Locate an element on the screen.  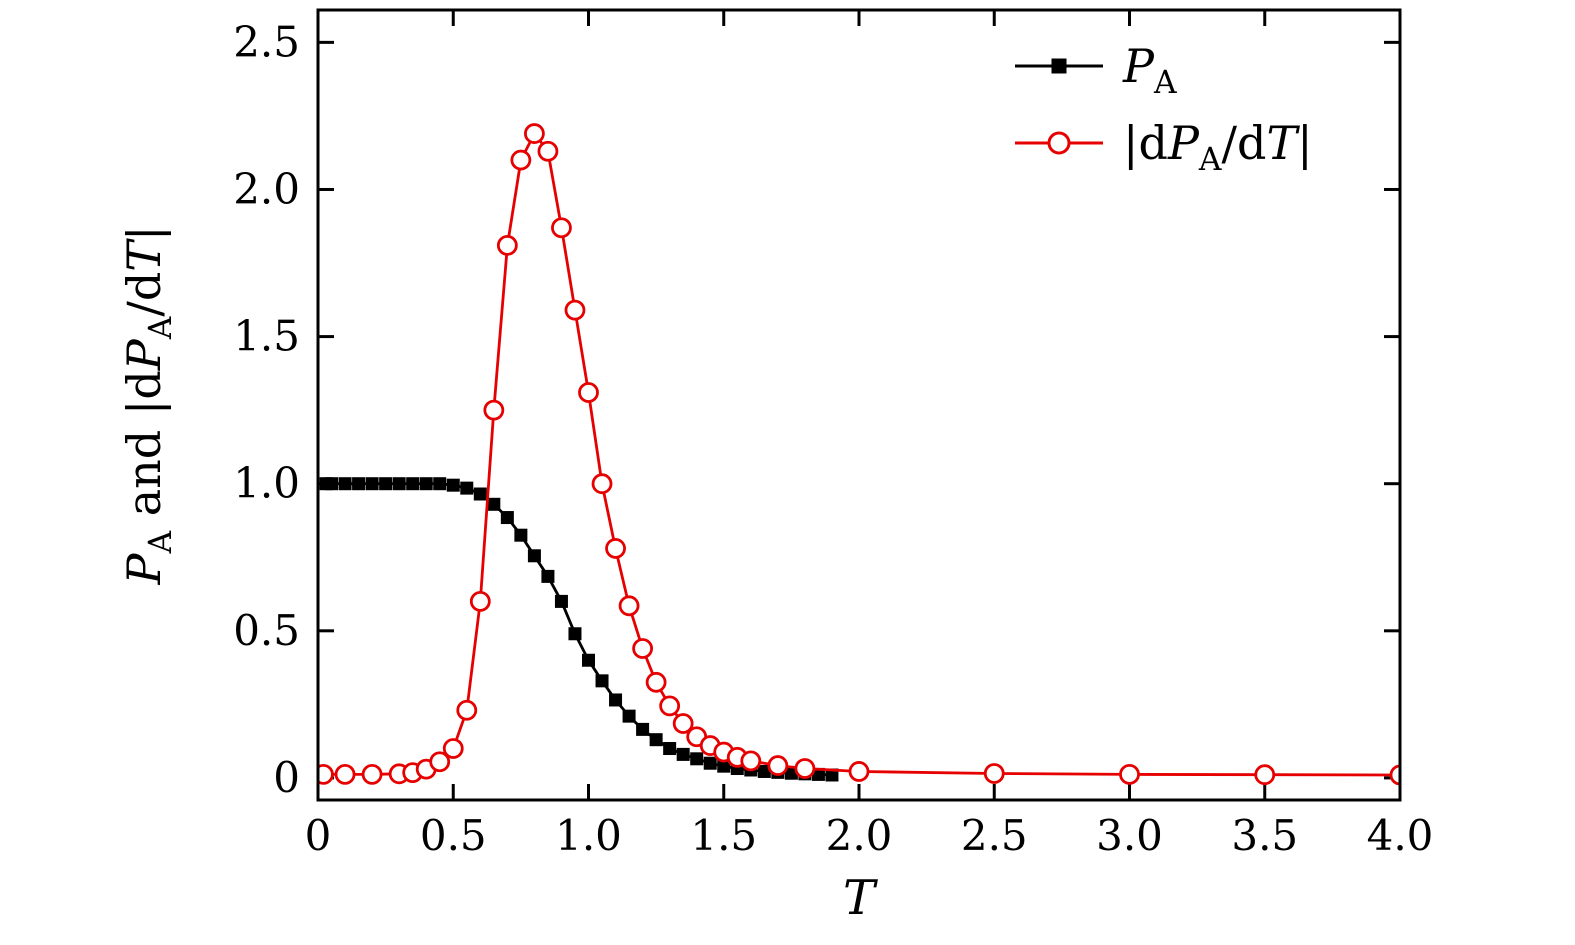
series-pa is located at coordinates (579, 629).